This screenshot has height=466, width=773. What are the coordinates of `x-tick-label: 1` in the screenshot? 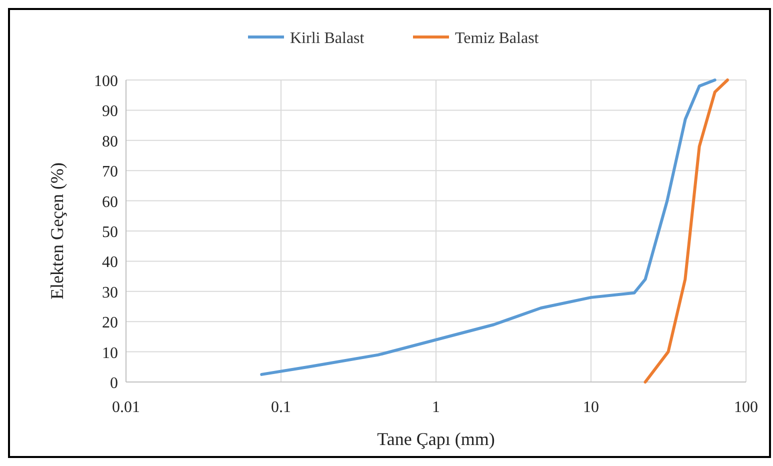 It's located at (436, 407).